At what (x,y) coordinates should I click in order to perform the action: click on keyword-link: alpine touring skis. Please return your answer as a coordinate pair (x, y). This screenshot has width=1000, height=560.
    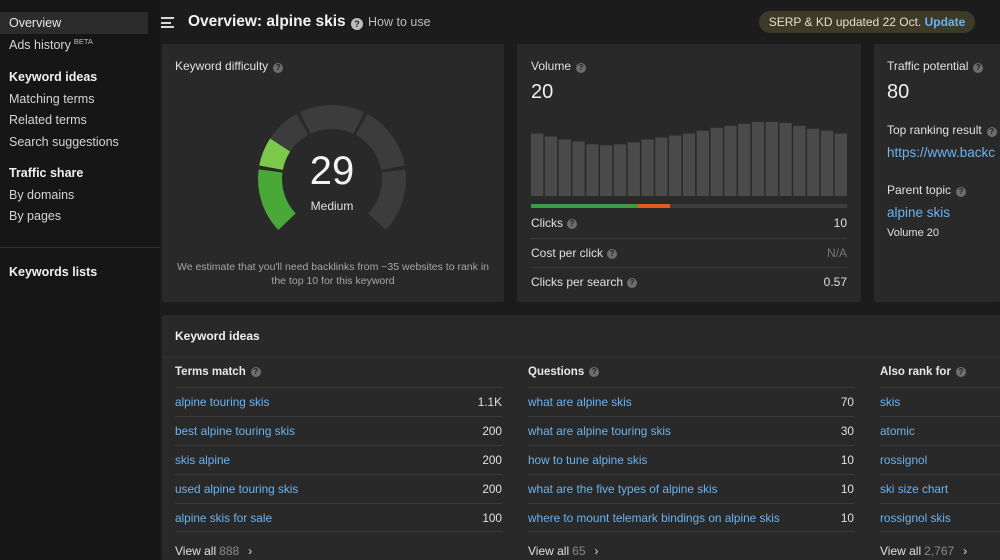
    Looking at the image, I should click on (222, 402).